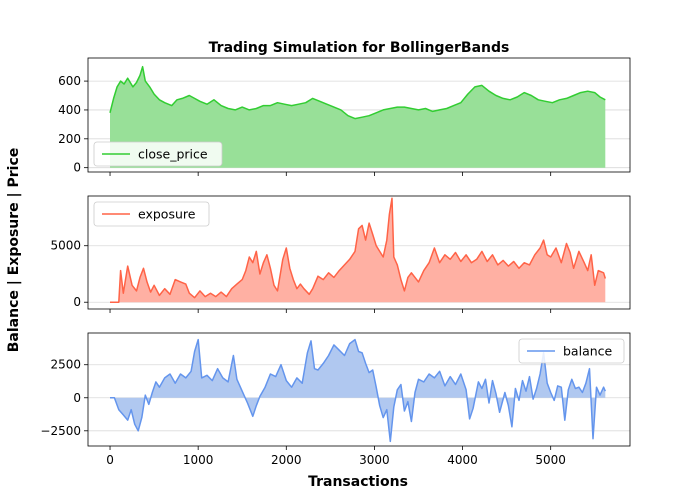 This screenshot has height=500, width=700. I want to click on xtick-label: 3000, so click(374, 460).